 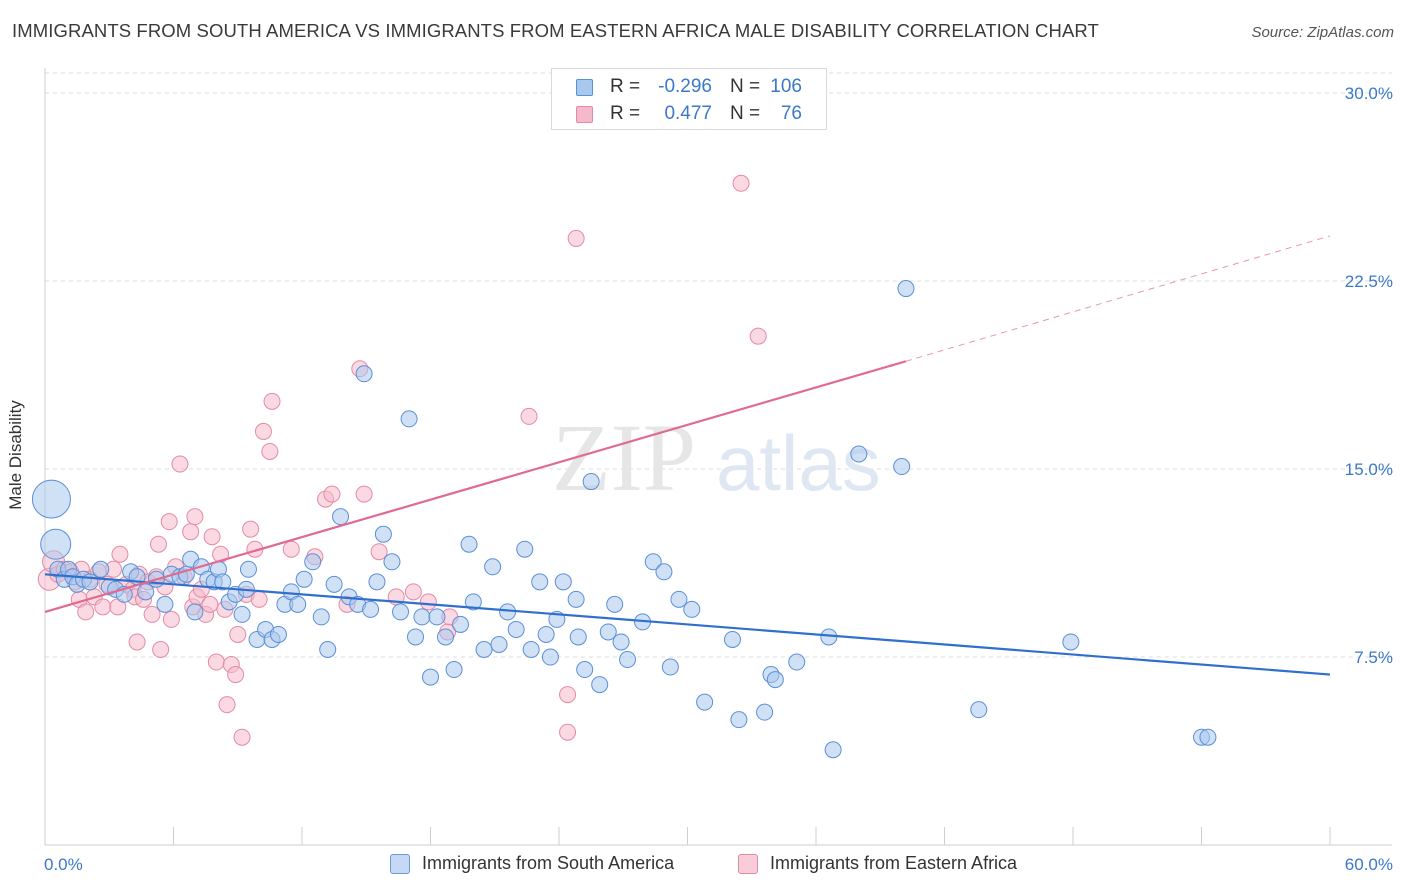 What do you see at coordinates (791, 113) in the screenshot?
I see `n-value: 76` at bounding box center [791, 113].